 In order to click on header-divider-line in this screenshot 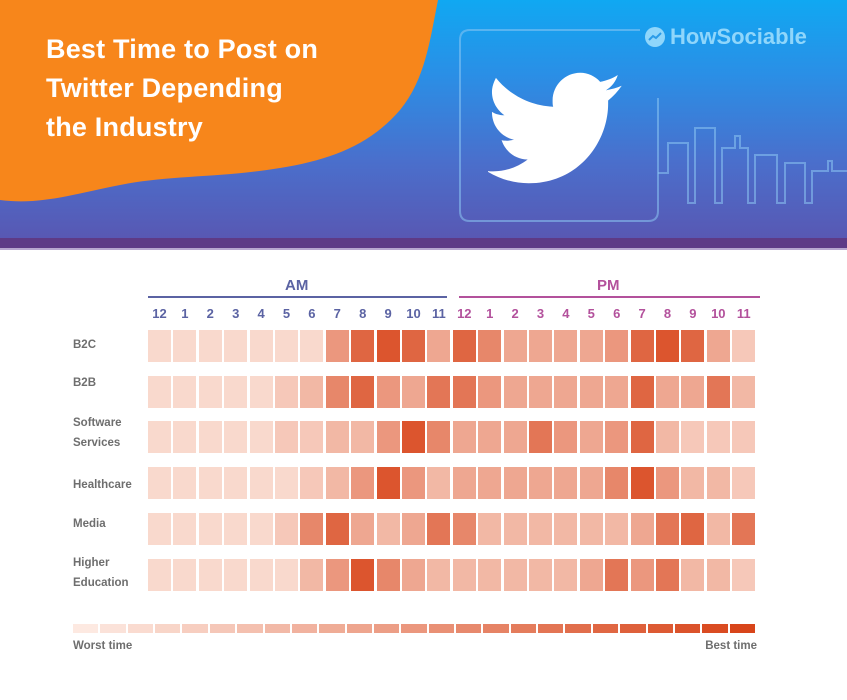, I will do `click(423, 249)`.